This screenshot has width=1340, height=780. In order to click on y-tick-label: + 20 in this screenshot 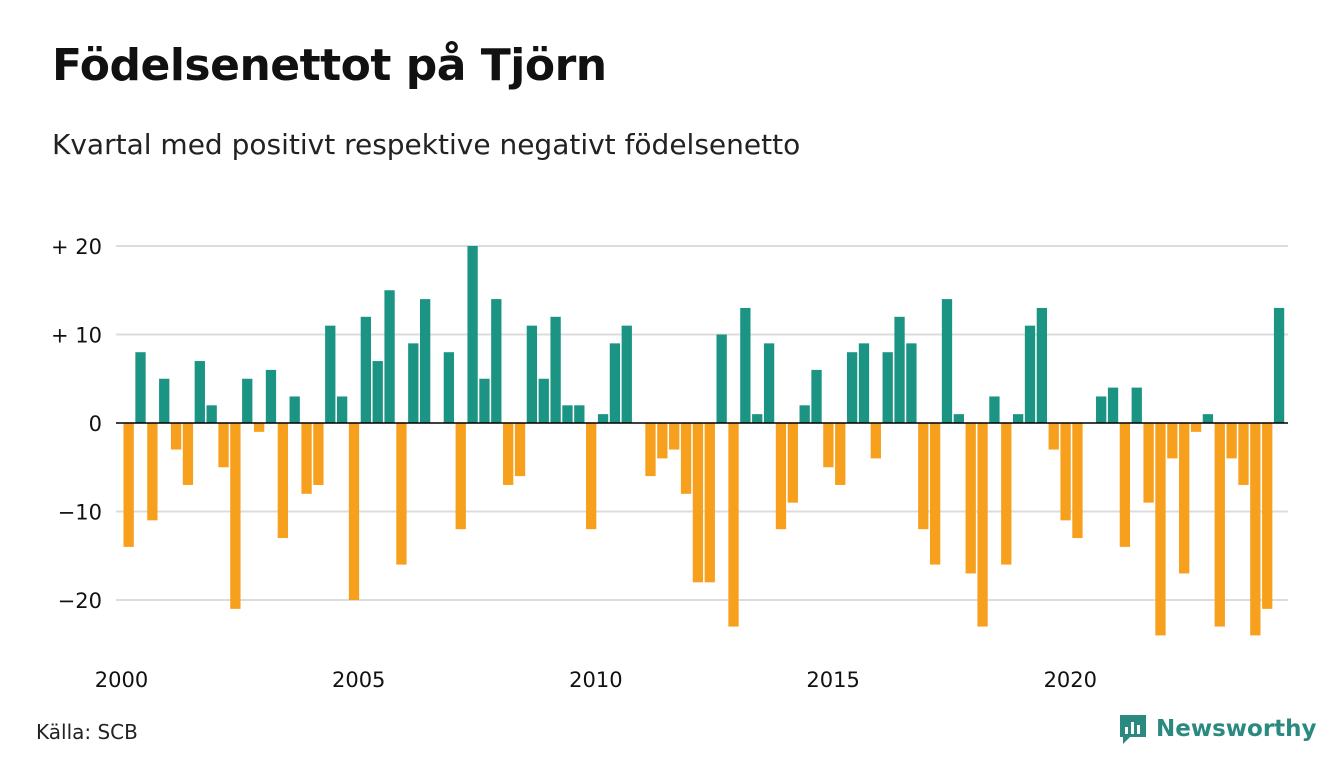, I will do `click(76, 247)`.